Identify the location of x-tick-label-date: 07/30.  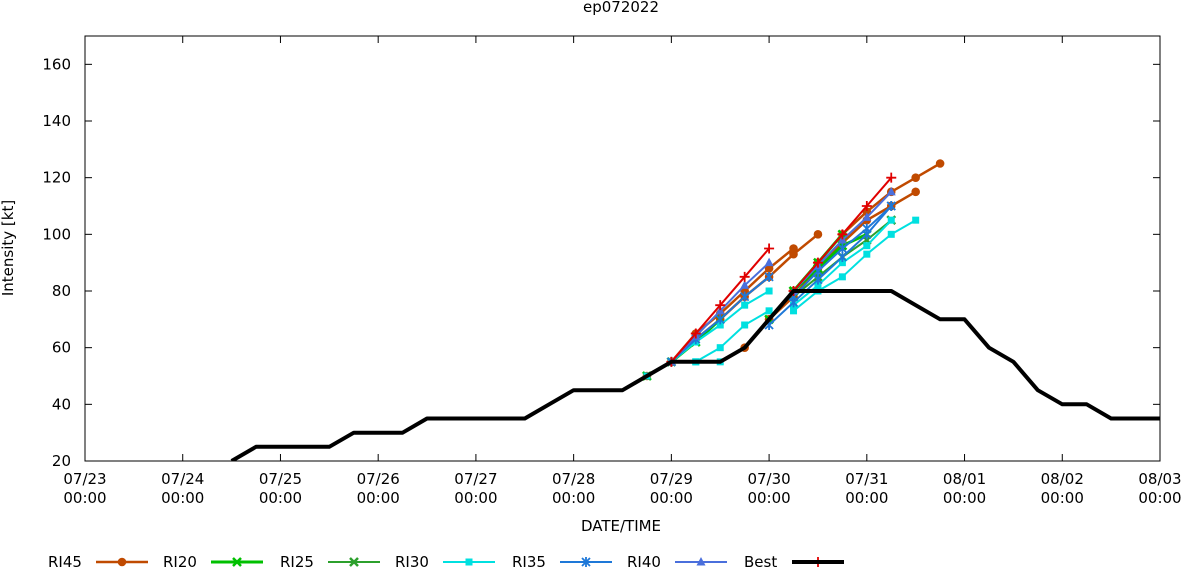
(768, 479).